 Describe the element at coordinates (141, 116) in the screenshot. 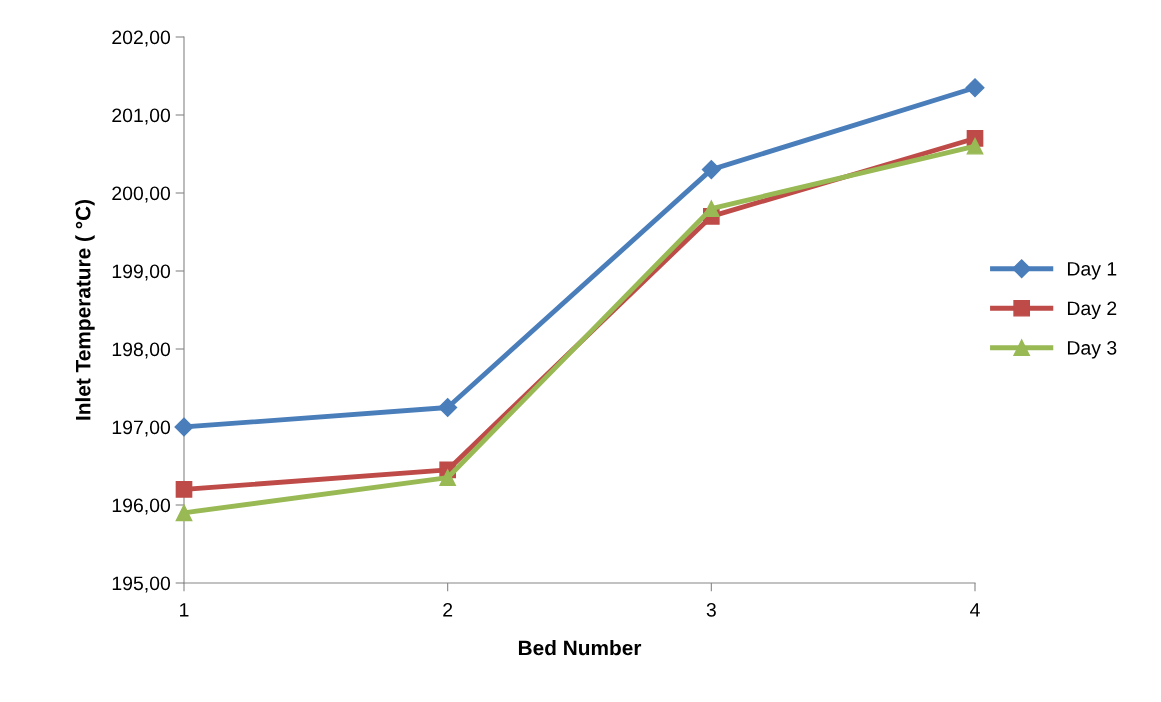

I see `y-tick-label: 201,00` at that location.